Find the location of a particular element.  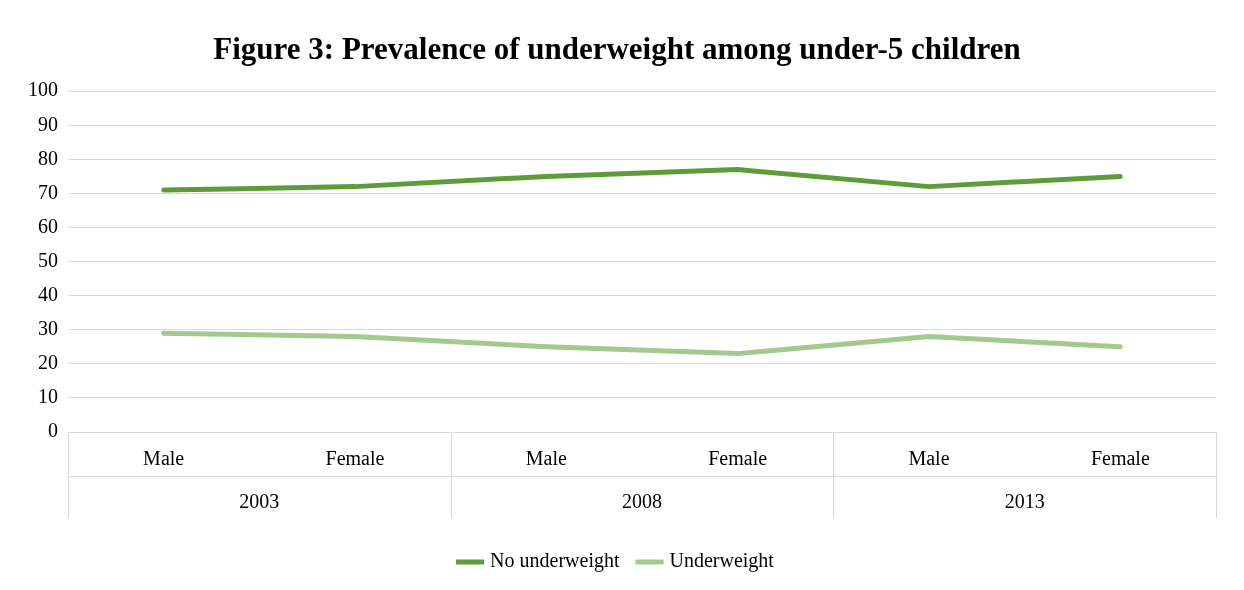

y-tick-label: 50 is located at coordinates (48, 259).